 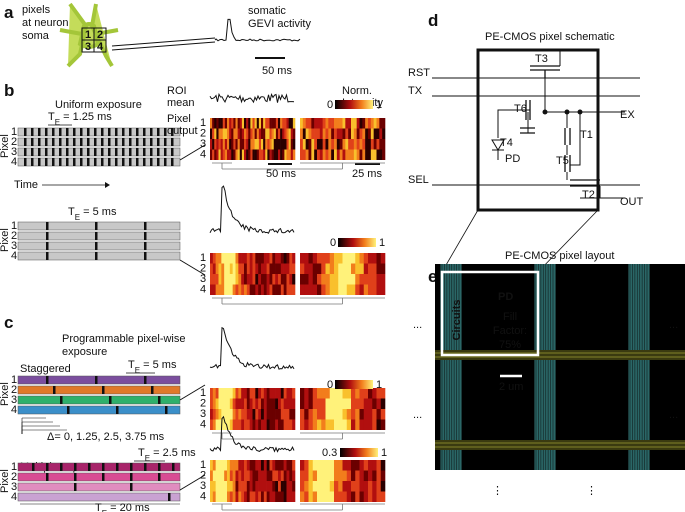 I want to click on label: Fill, so click(x=510, y=317).